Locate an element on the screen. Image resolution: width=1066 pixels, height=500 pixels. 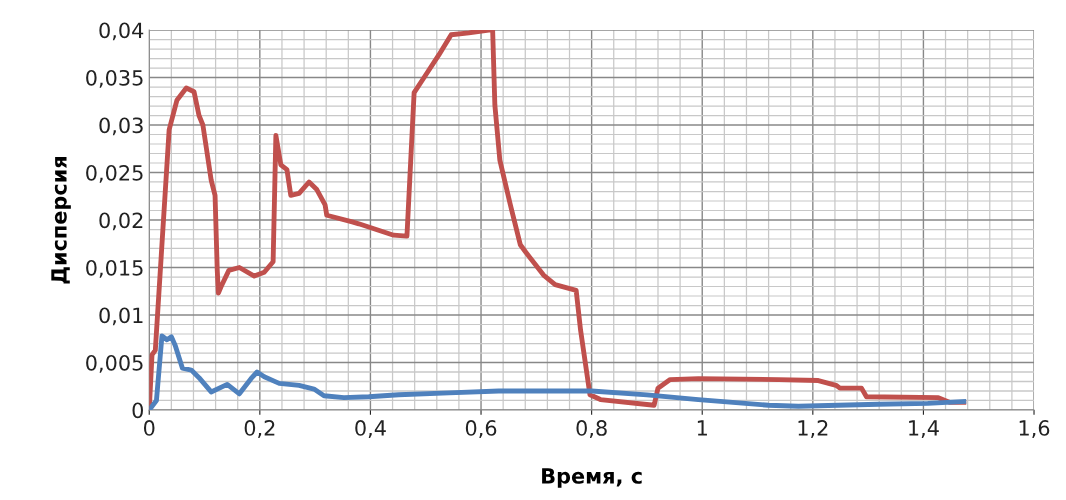
y-axis-title: Дисперсия is located at coordinates (61, 220).